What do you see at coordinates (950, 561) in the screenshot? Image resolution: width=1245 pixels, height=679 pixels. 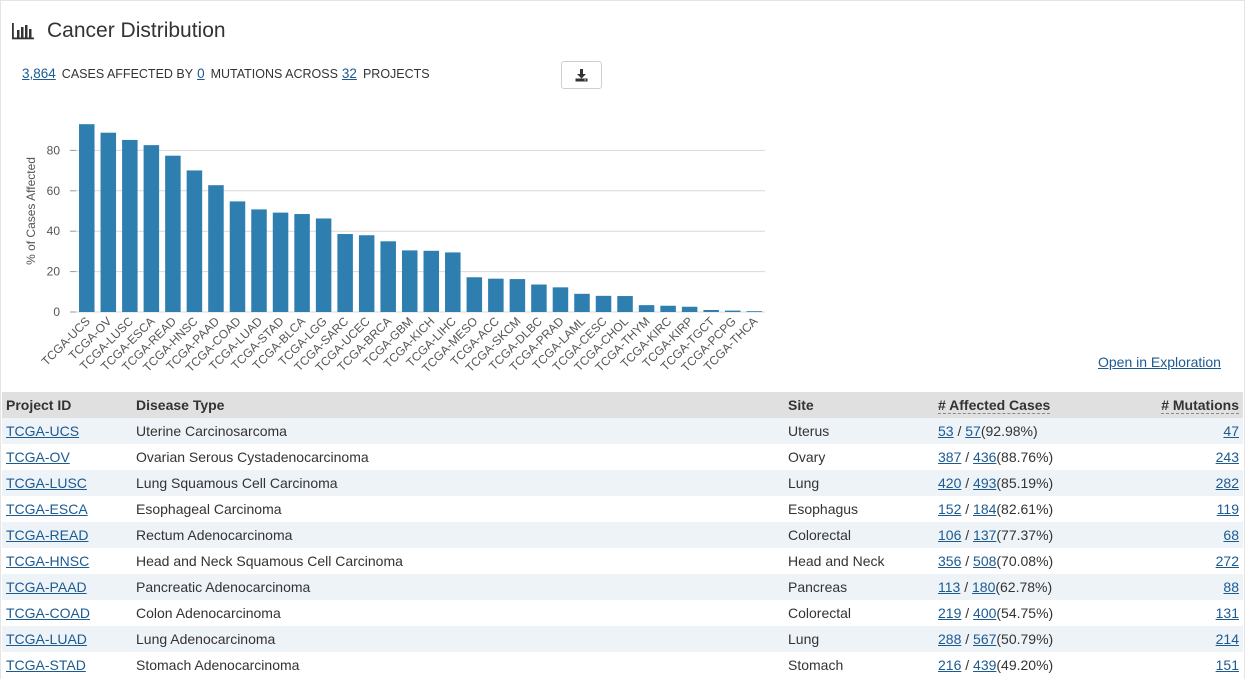 I see `affected-cases-link: 356` at bounding box center [950, 561].